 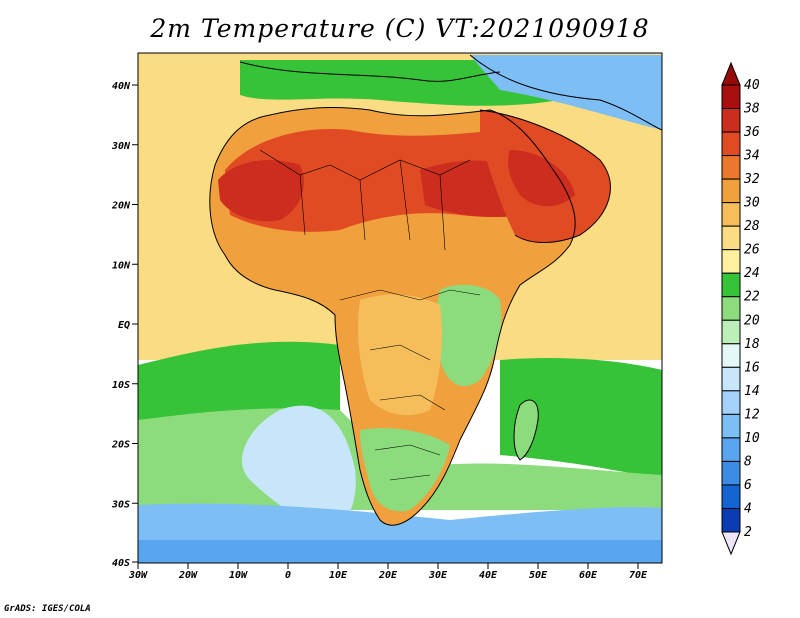 I want to click on colorbar-label: 10, so click(x=752, y=438).